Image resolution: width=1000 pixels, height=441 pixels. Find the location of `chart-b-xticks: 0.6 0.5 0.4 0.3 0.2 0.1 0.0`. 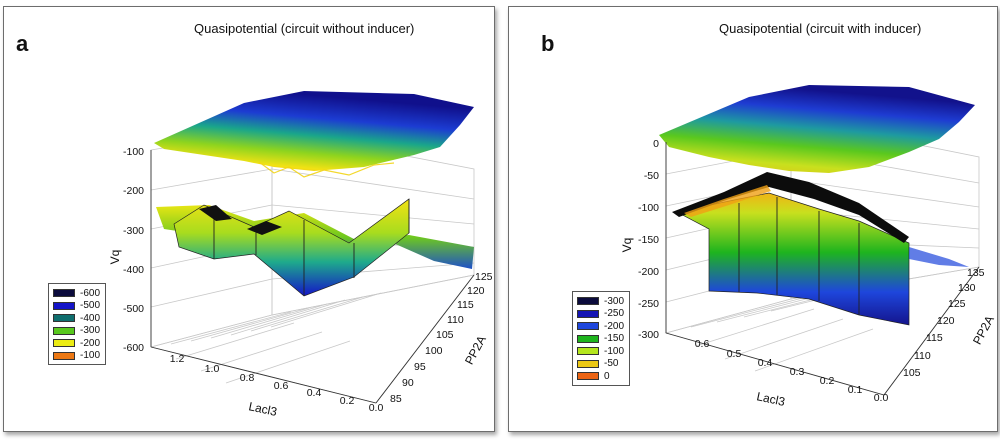

chart-b-xticks: 0.6 0.5 0.4 0.3 0.2 0.1 0.0 is located at coordinates (792, 371).